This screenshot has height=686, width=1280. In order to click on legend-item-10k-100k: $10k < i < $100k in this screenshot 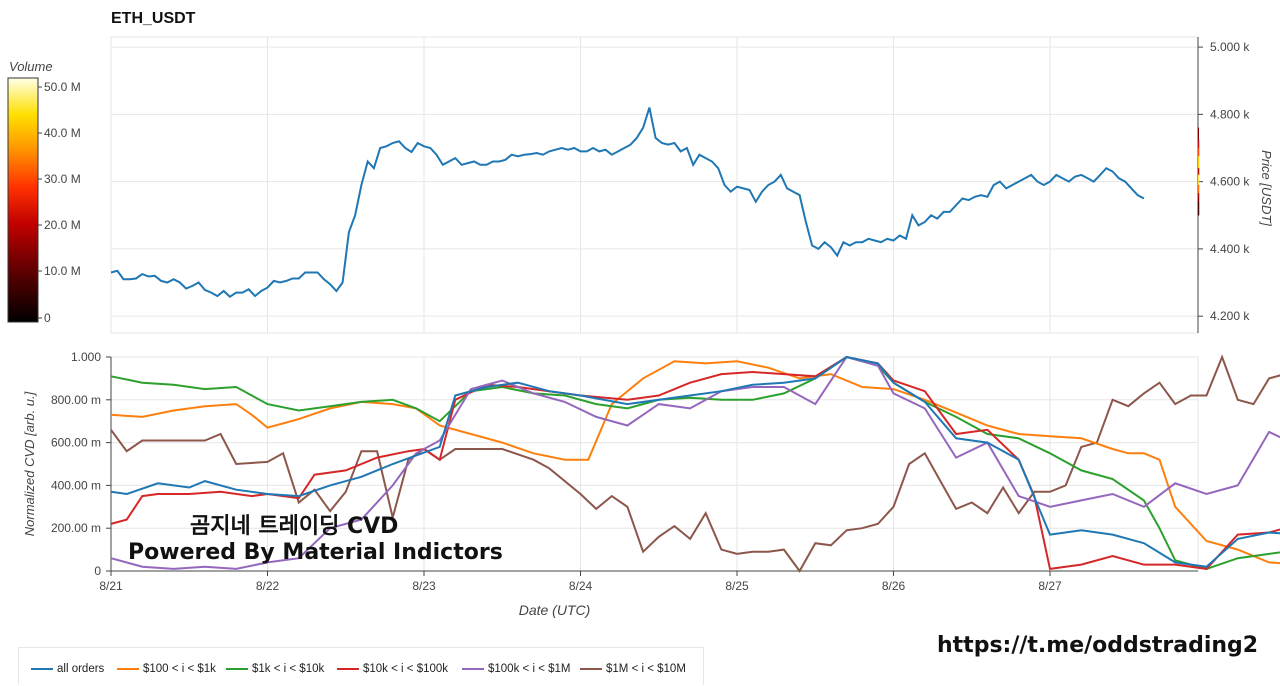, I will do `click(392, 669)`.